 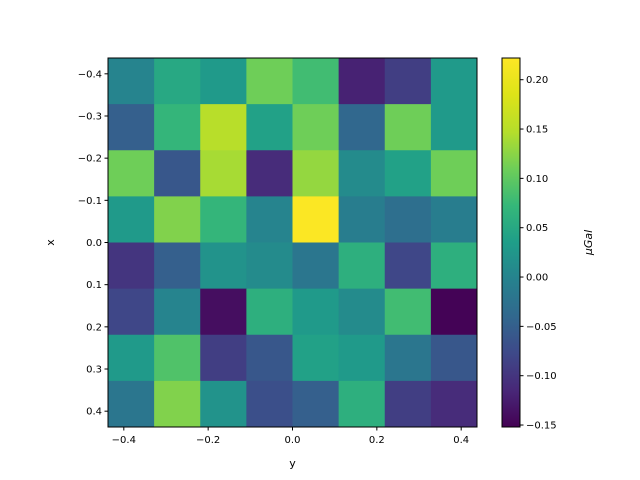 What do you see at coordinates (461, 440) in the screenshot?
I see `x-tick-label: 0.4` at bounding box center [461, 440].